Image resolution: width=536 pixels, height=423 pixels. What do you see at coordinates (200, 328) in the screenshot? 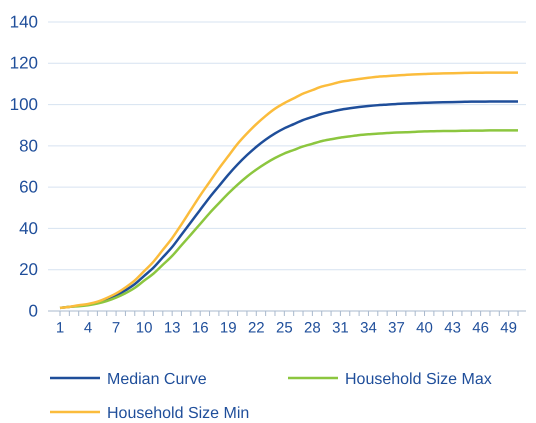
I see `x-tick-label: 16` at bounding box center [200, 328].